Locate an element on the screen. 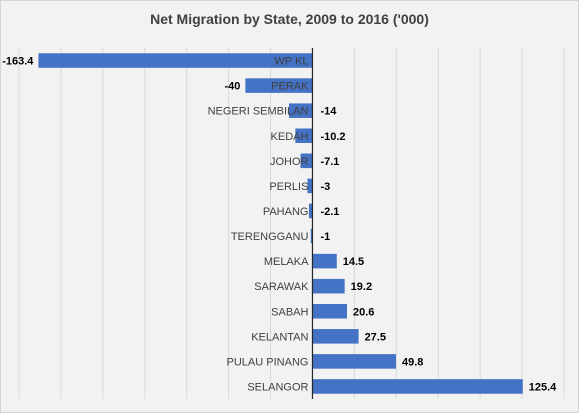 Image resolution: width=579 pixels, height=413 pixels. value-label: -10.2 is located at coordinates (332, 137).